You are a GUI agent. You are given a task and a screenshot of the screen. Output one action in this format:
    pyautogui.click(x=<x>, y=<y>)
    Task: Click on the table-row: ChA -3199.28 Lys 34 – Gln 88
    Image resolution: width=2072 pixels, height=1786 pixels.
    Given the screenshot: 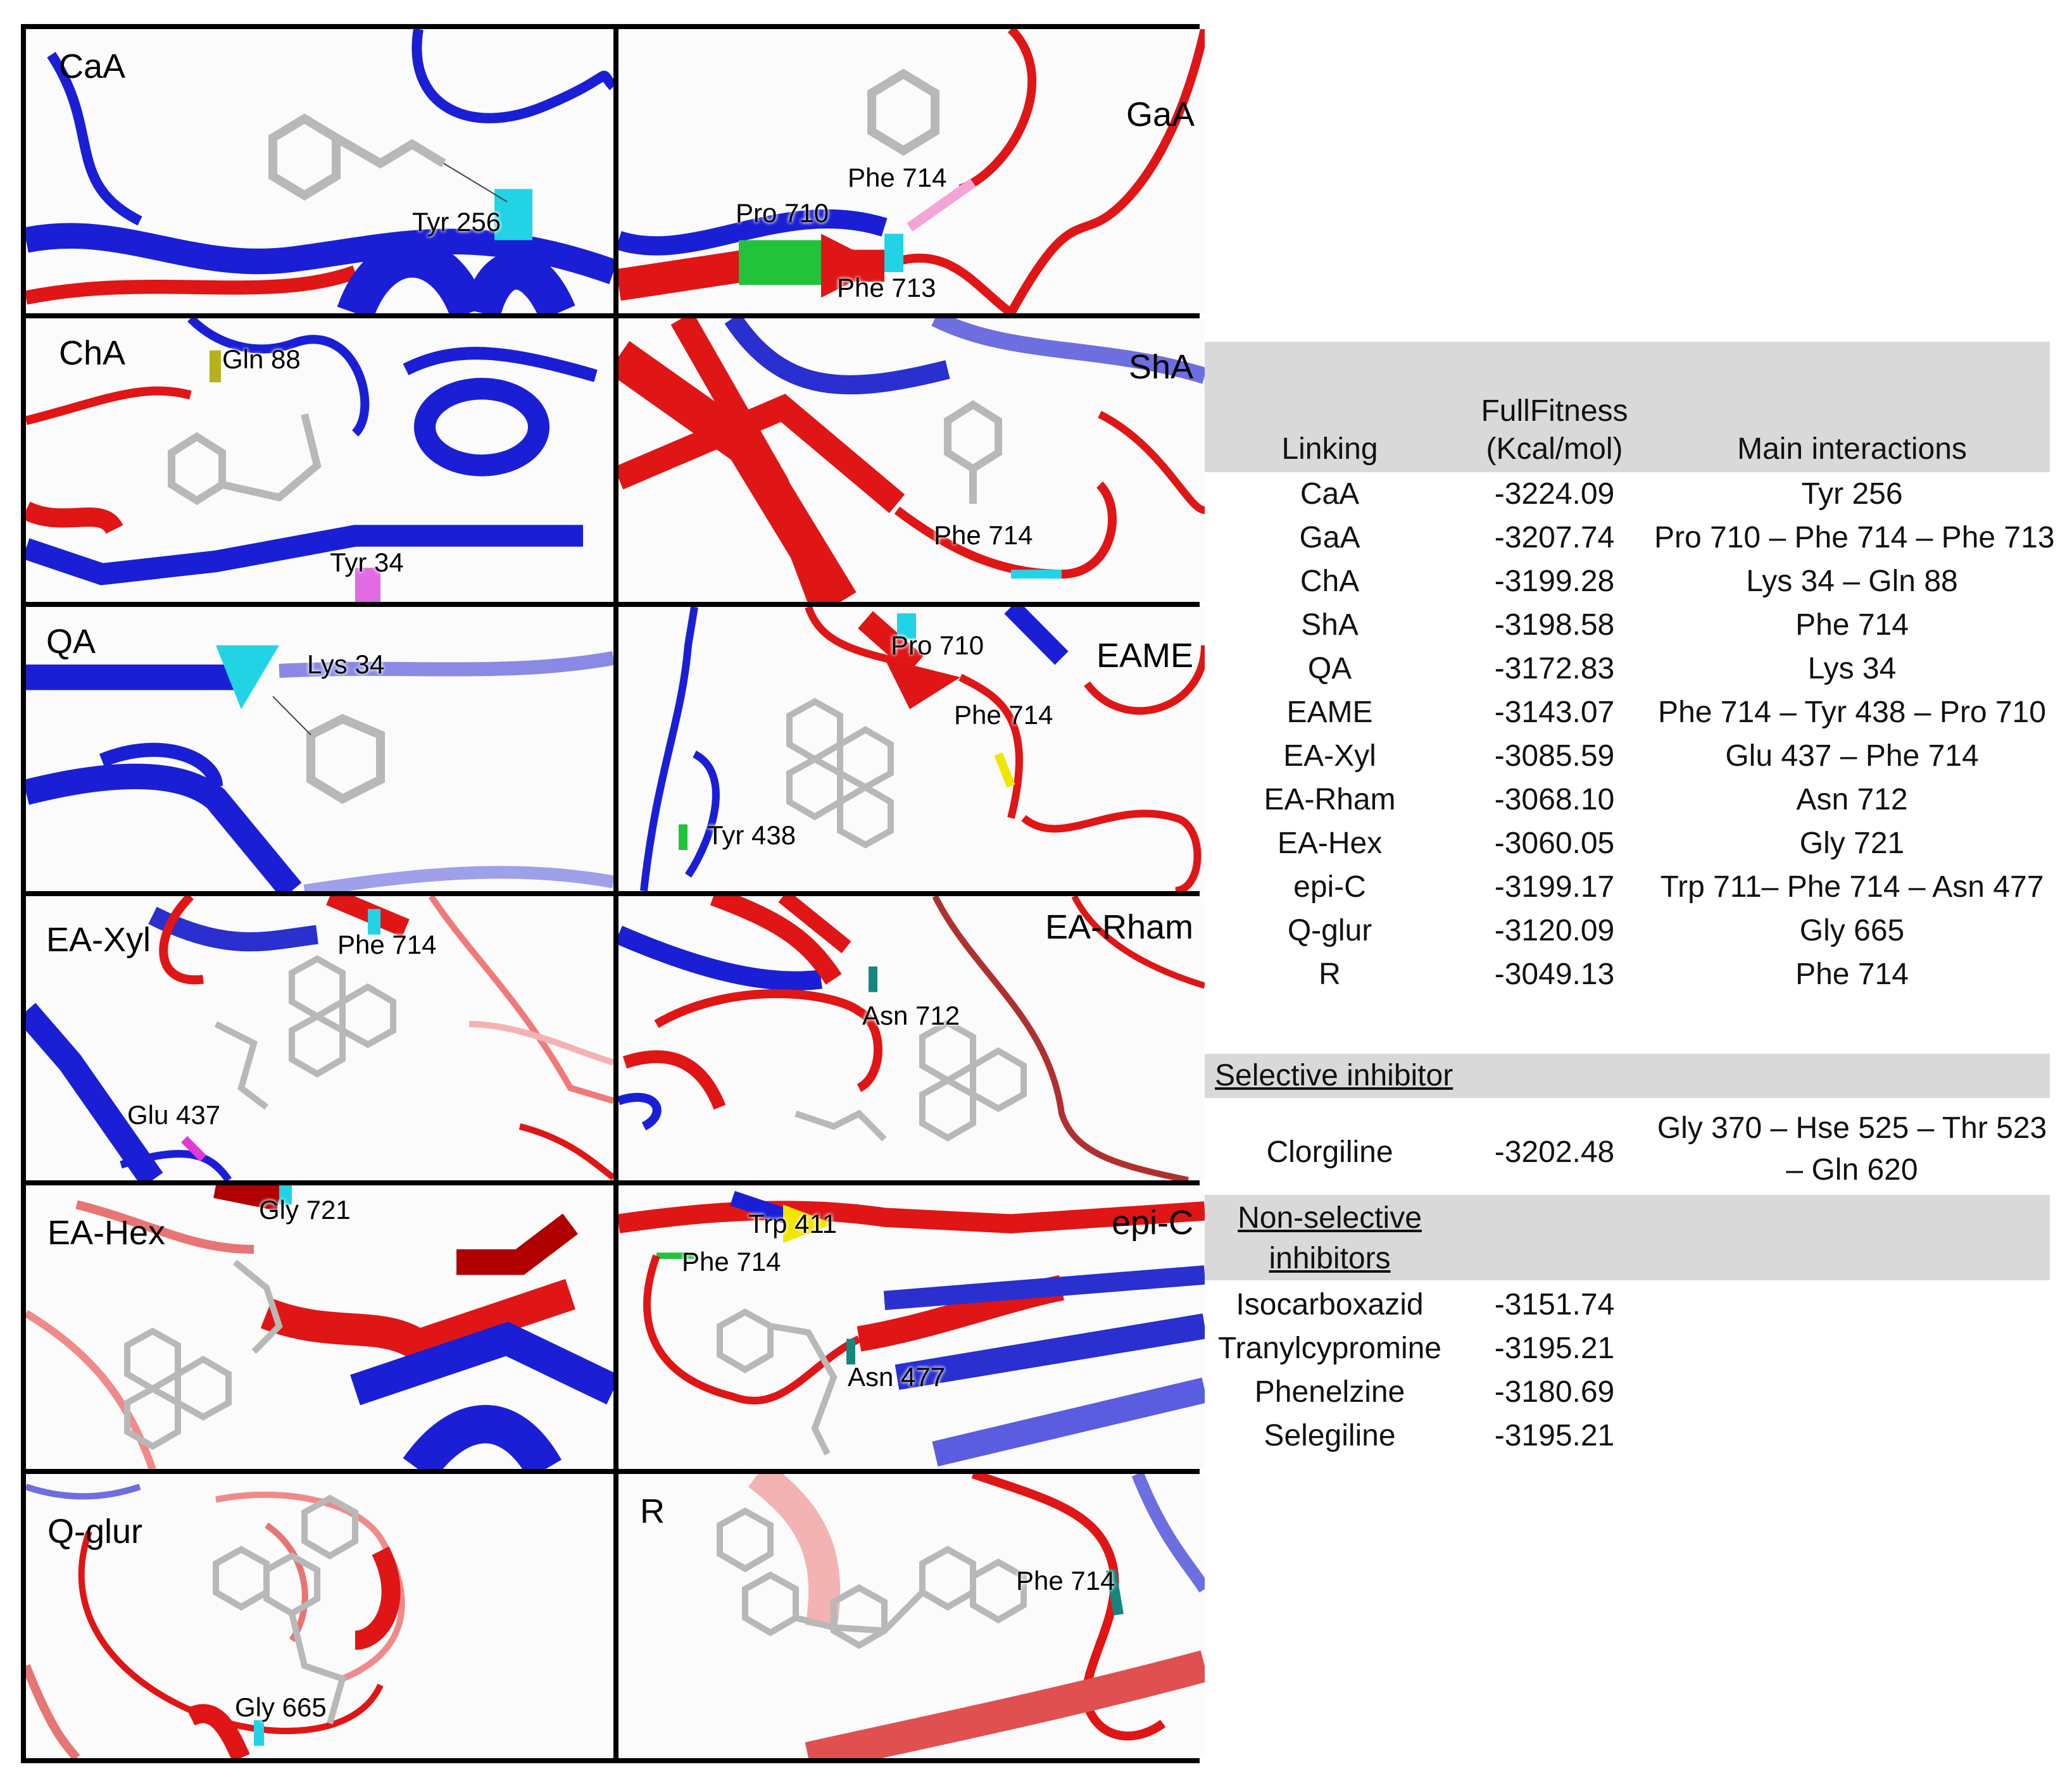 What is the action you would take?
    pyautogui.click(x=1627, y=581)
    